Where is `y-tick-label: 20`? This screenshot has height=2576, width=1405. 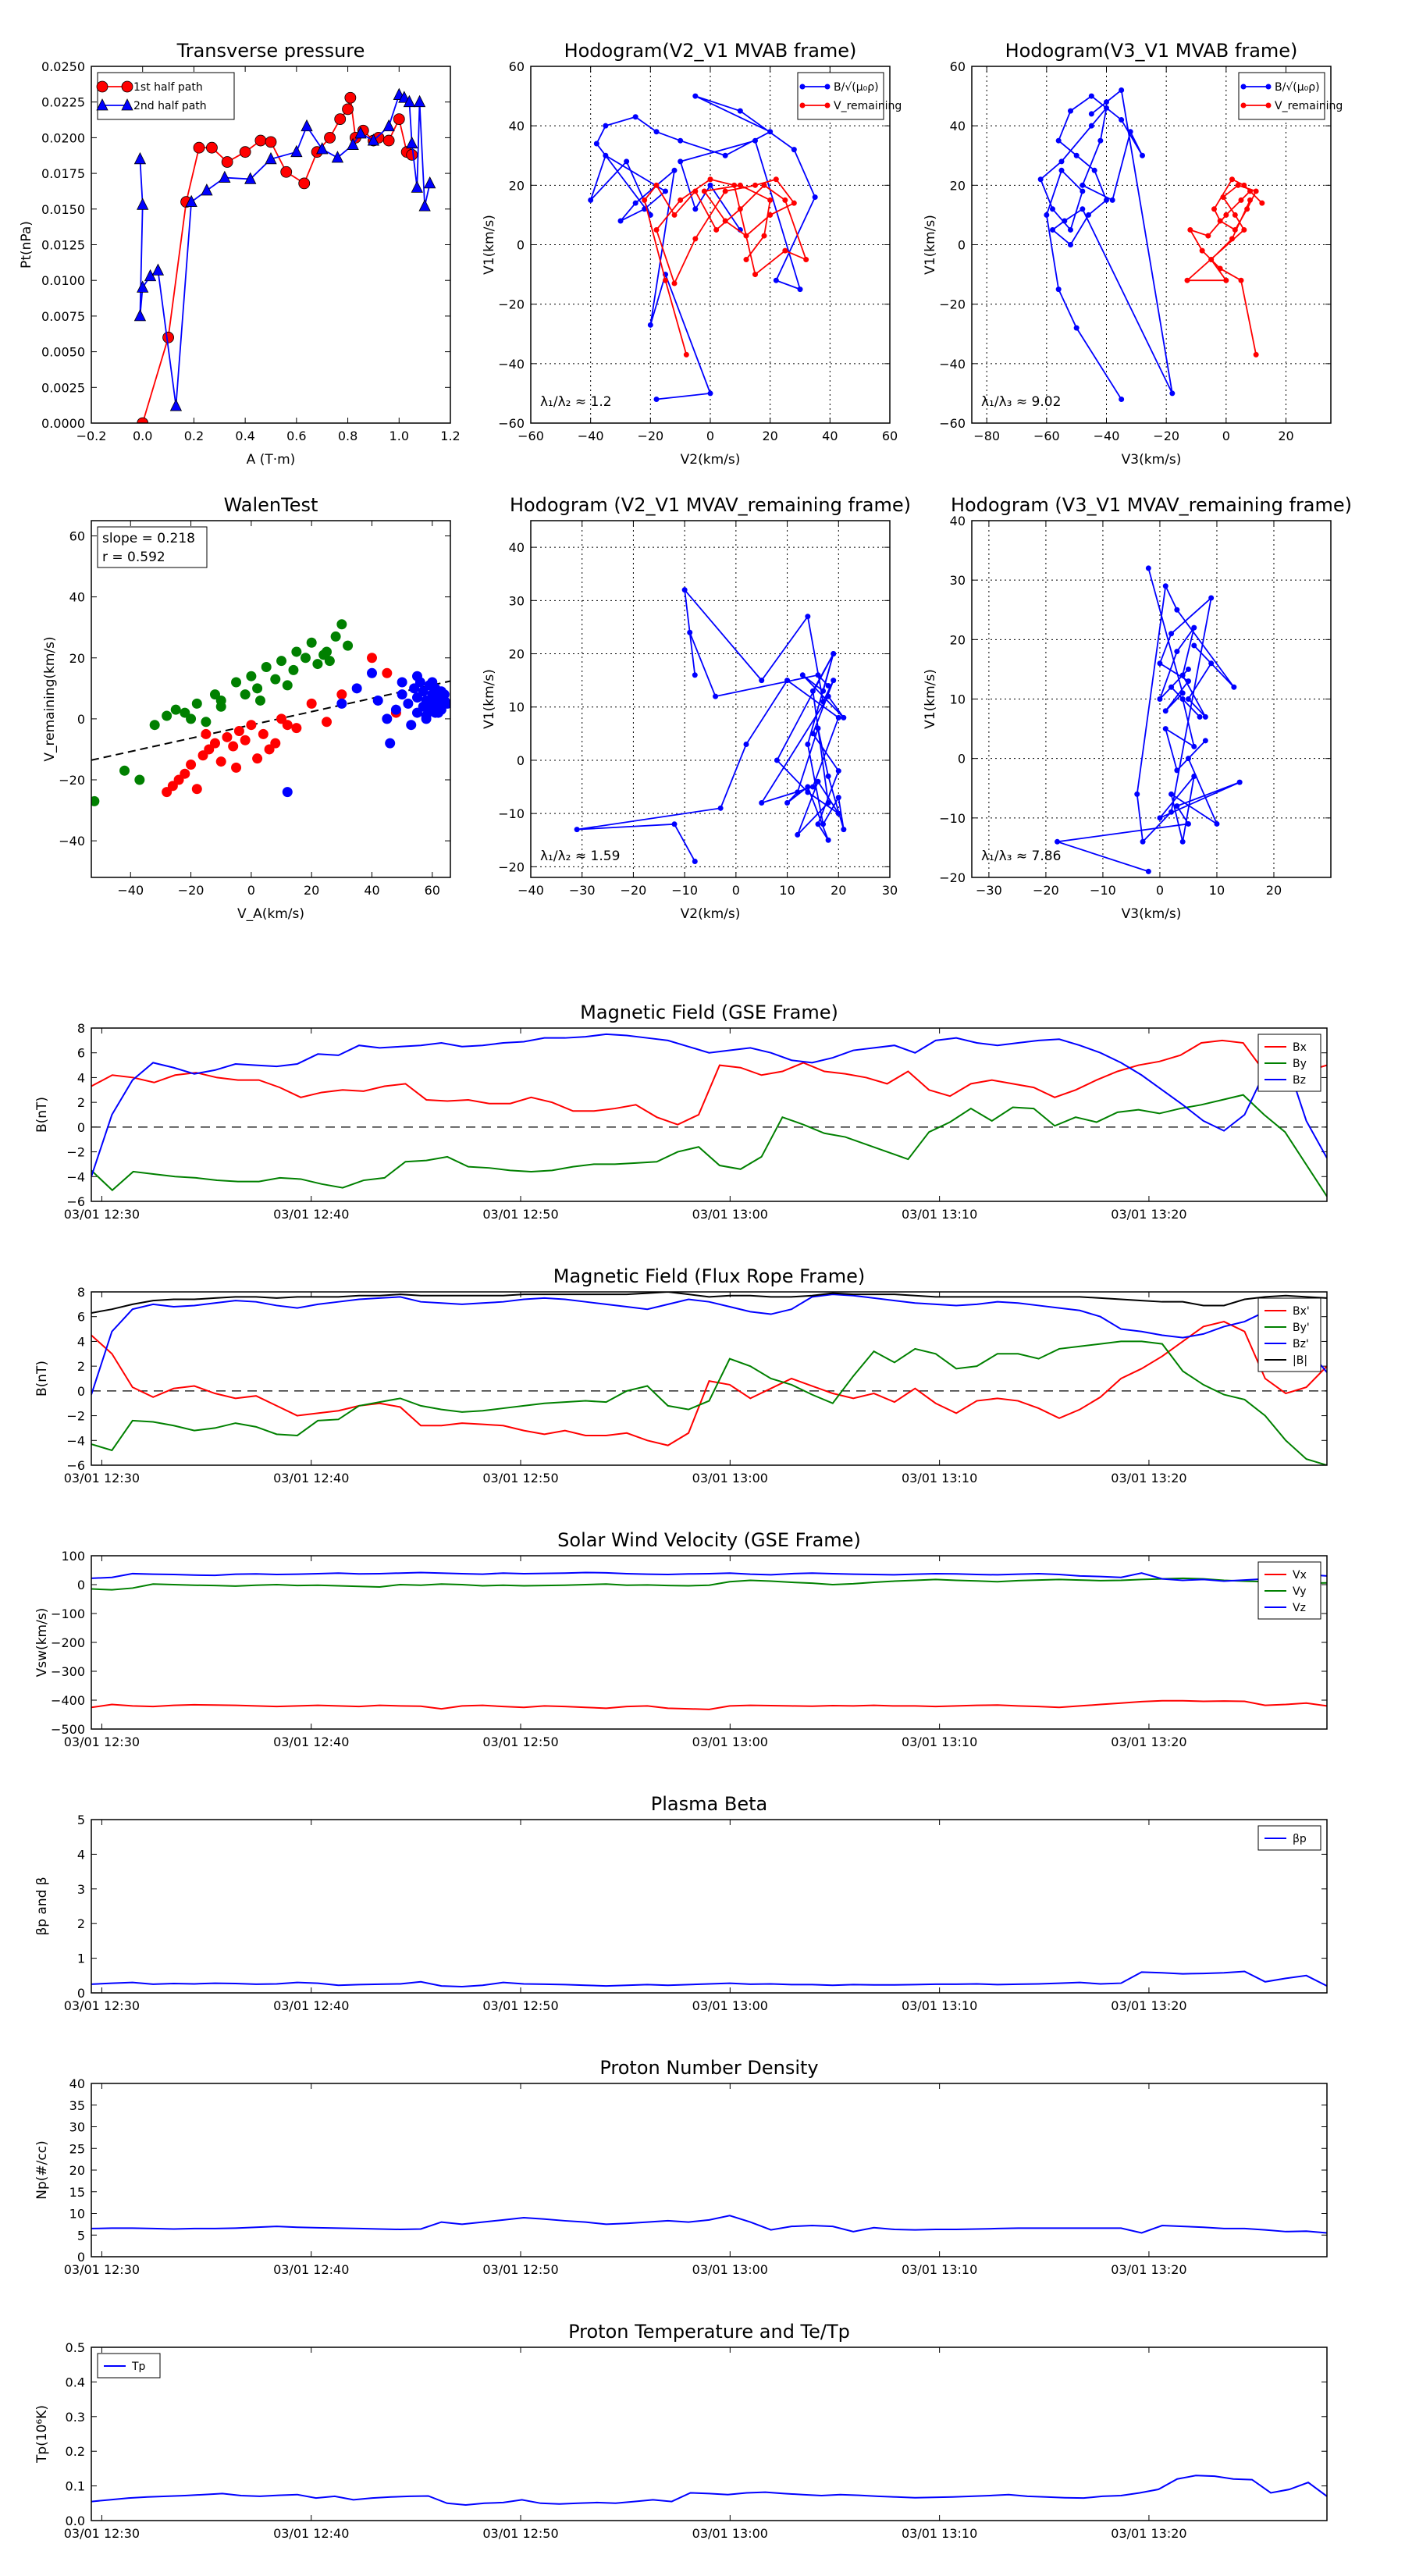
y-tick-label: 20 is located at coordinates (77, 658).